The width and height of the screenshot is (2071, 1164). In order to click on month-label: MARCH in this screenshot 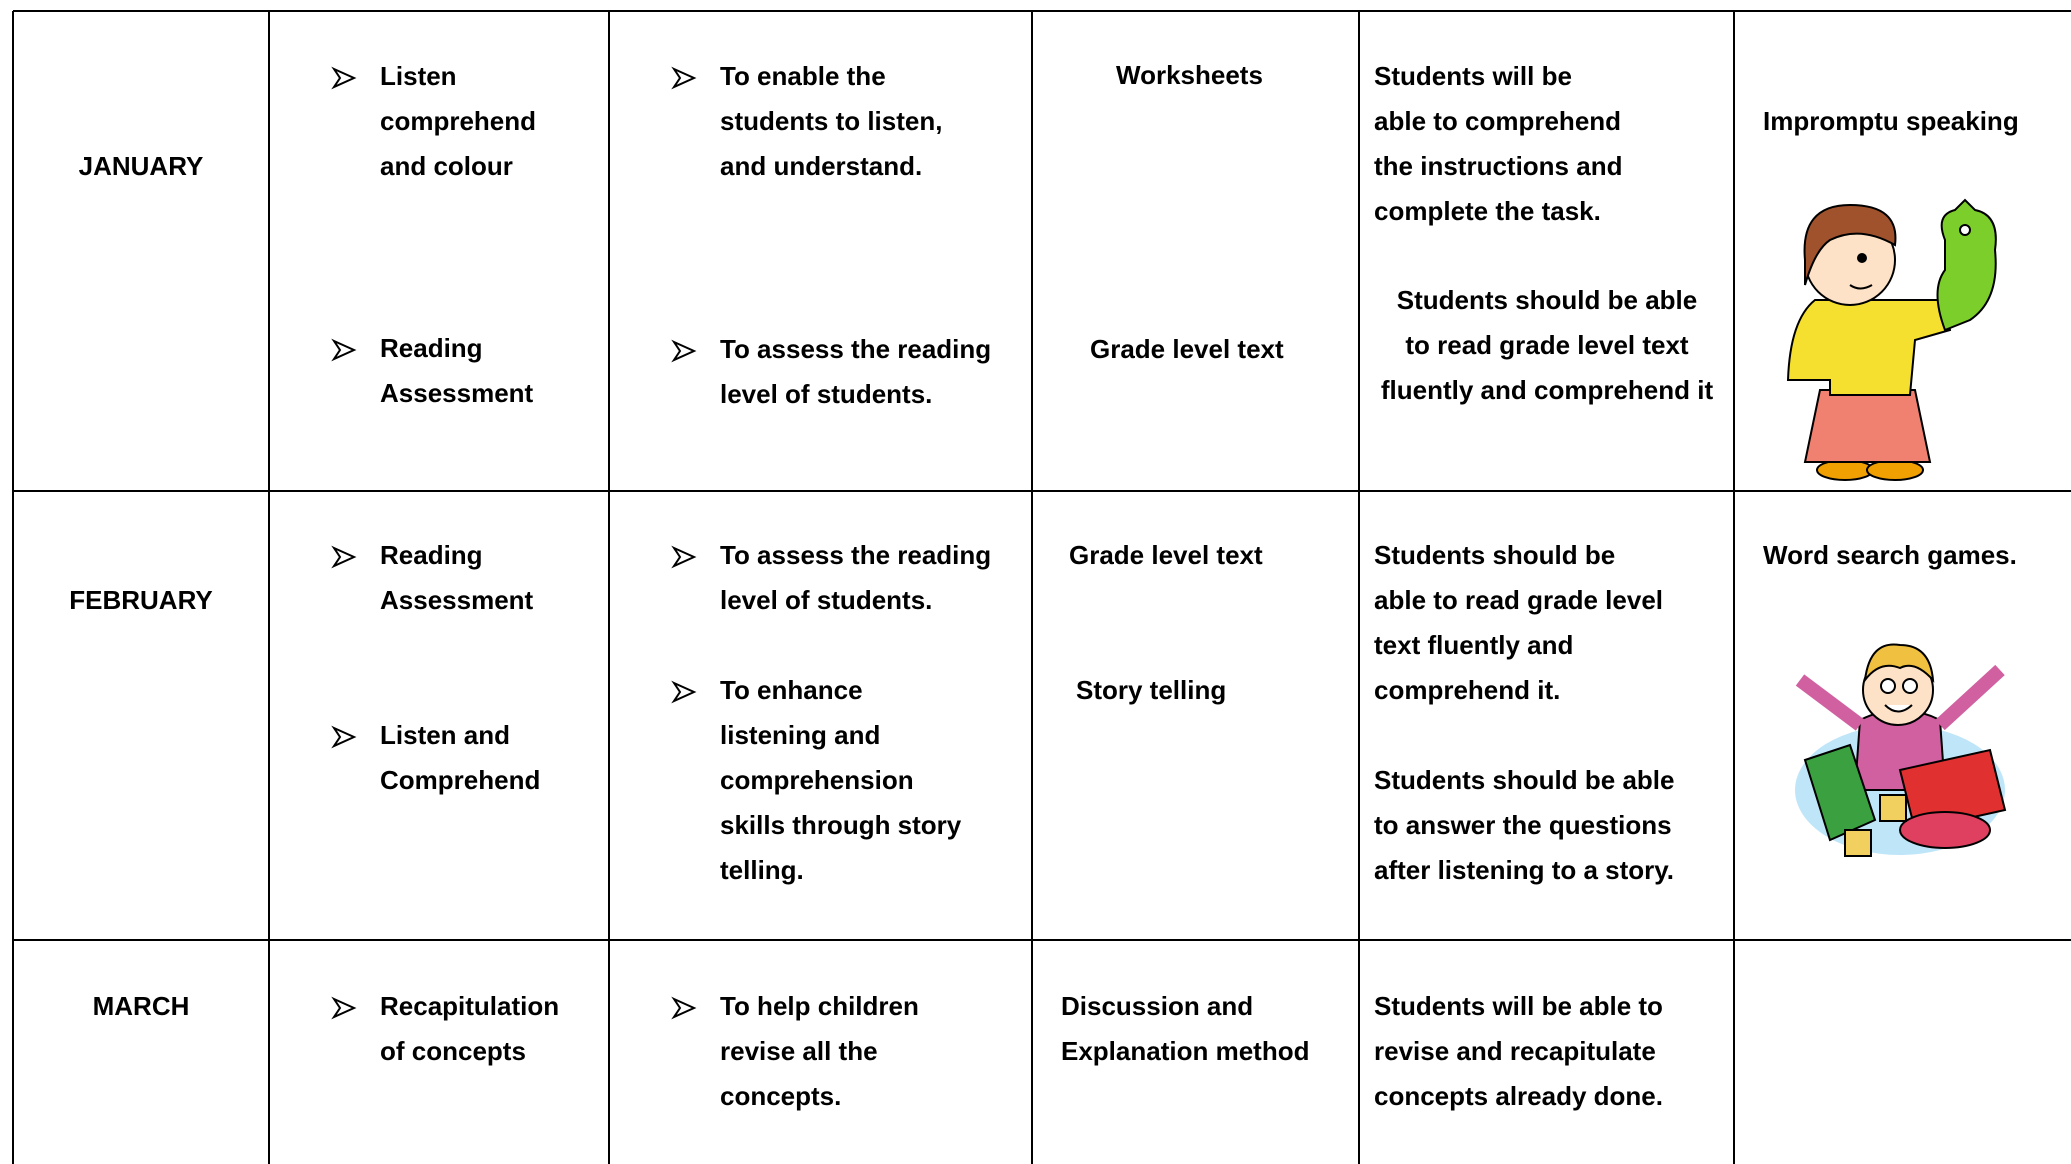, I will do `click(141, 1006)`.